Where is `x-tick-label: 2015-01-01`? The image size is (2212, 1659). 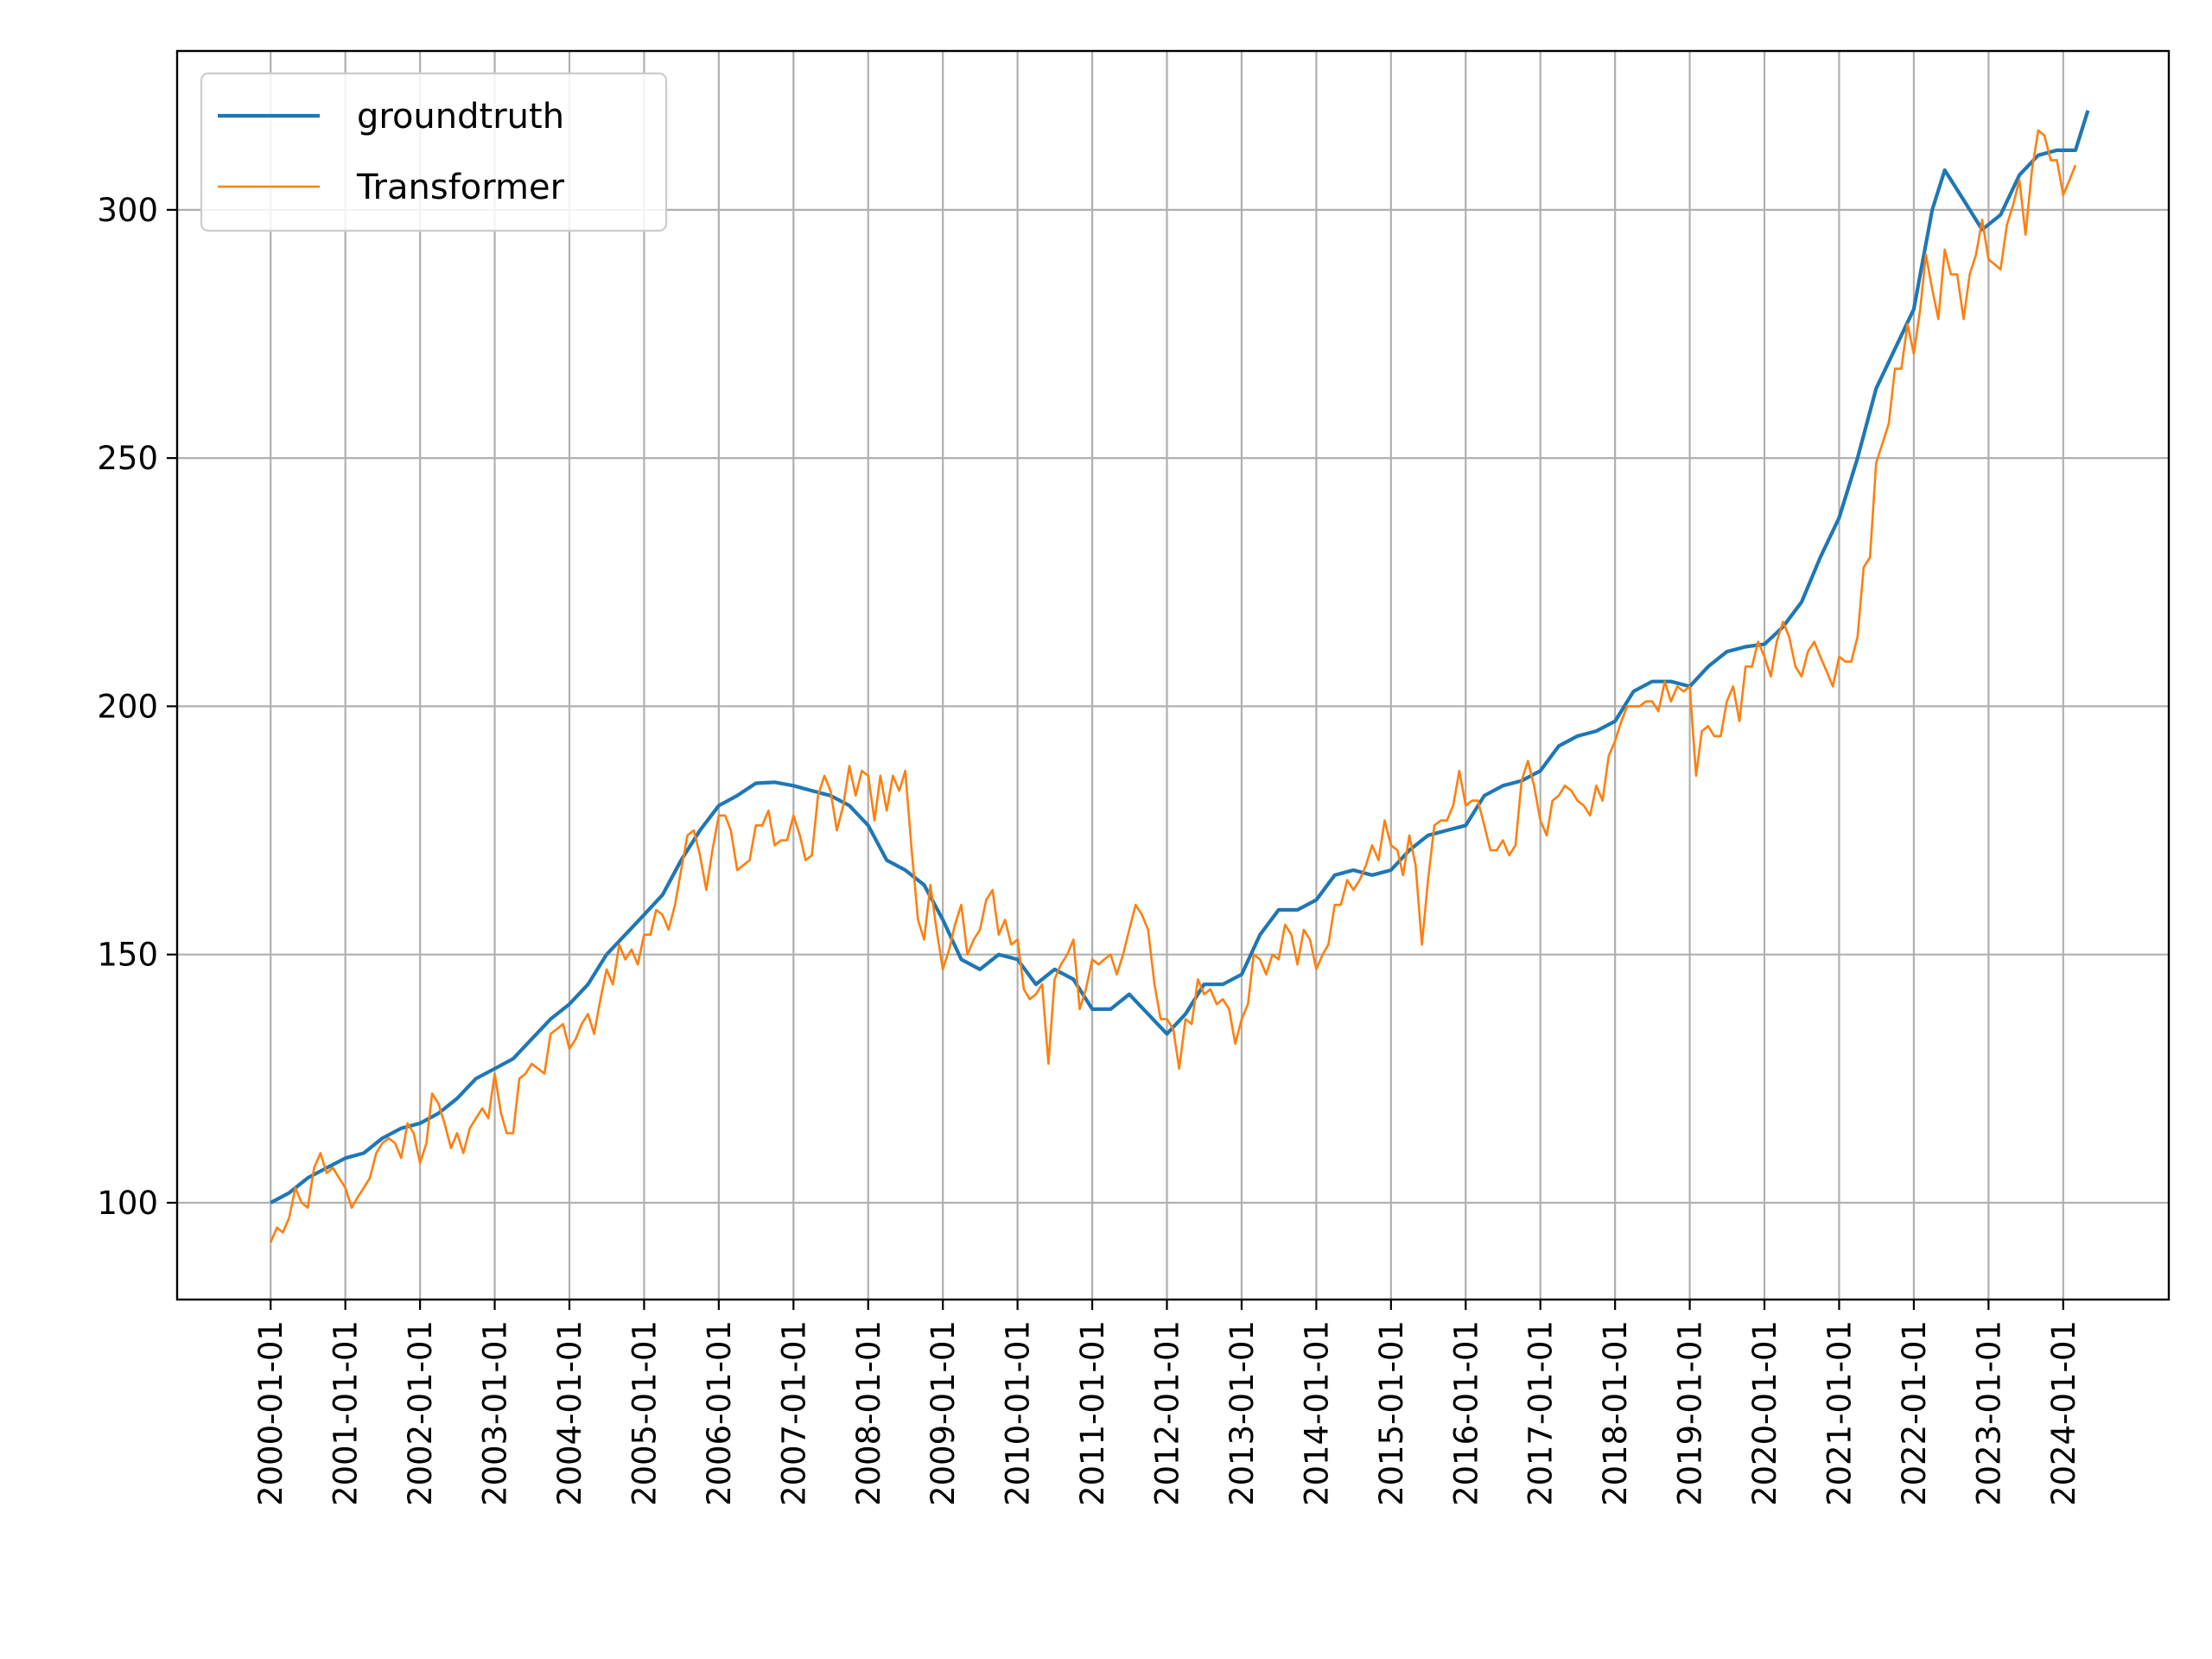 x-tick-label: 2015-01-01 is located at coordinates (1391, 1413).